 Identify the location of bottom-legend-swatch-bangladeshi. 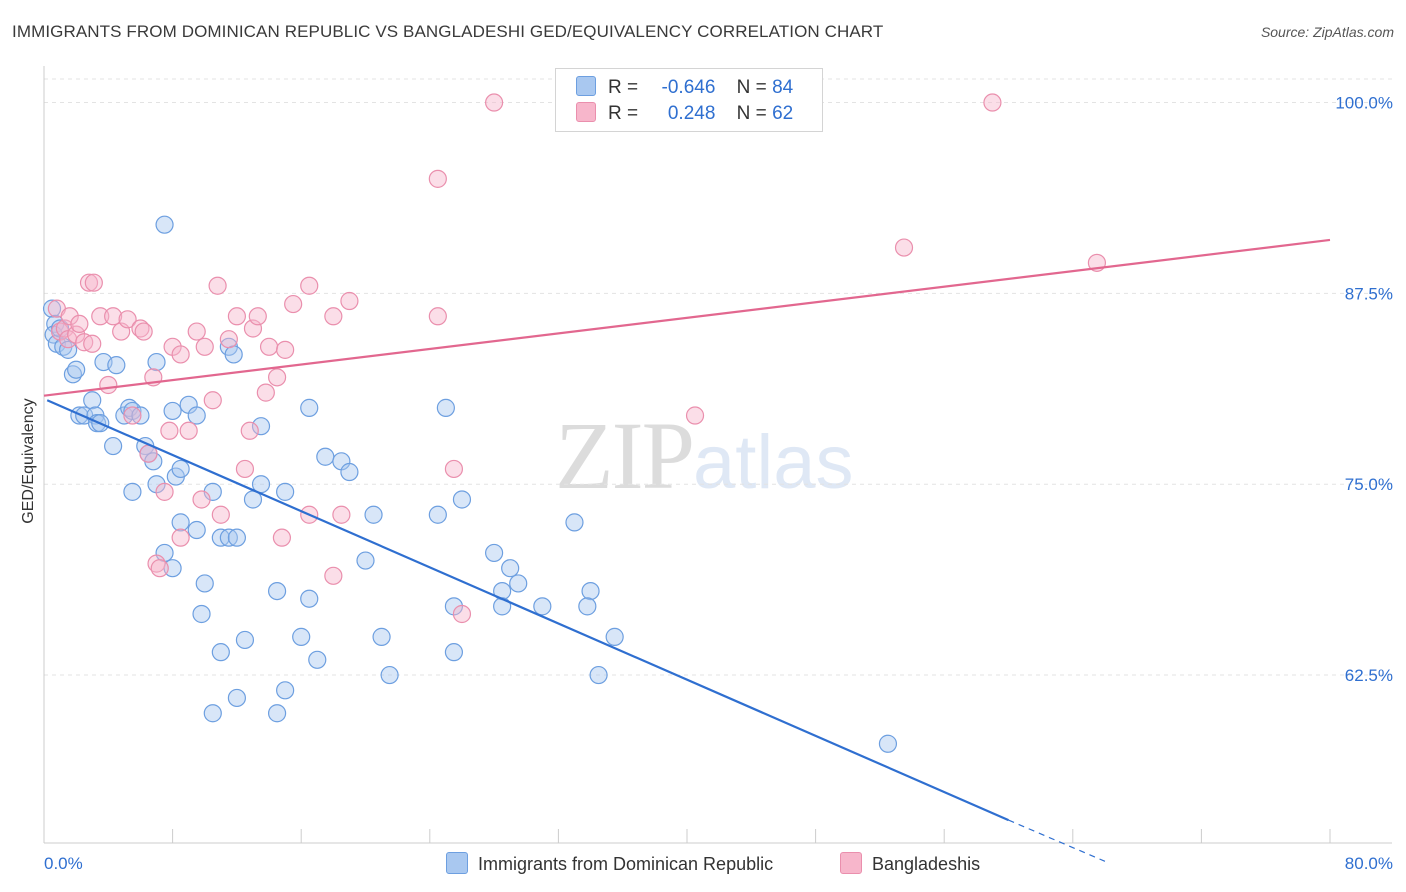
(851, 863).